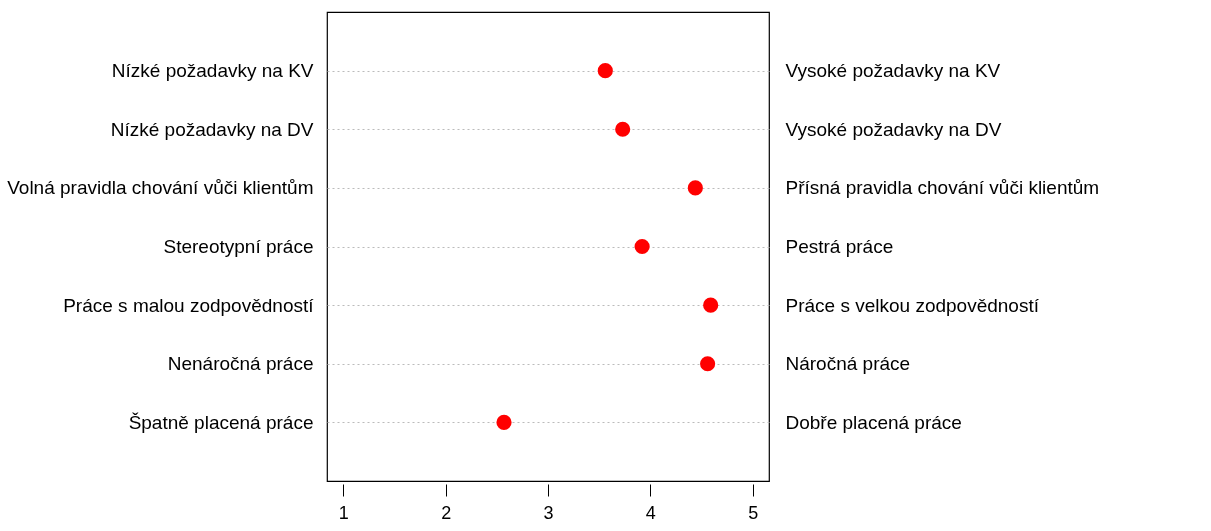  I want to click on y2-tick-label: Vysoké požadavky na KV, so click(893, 71).